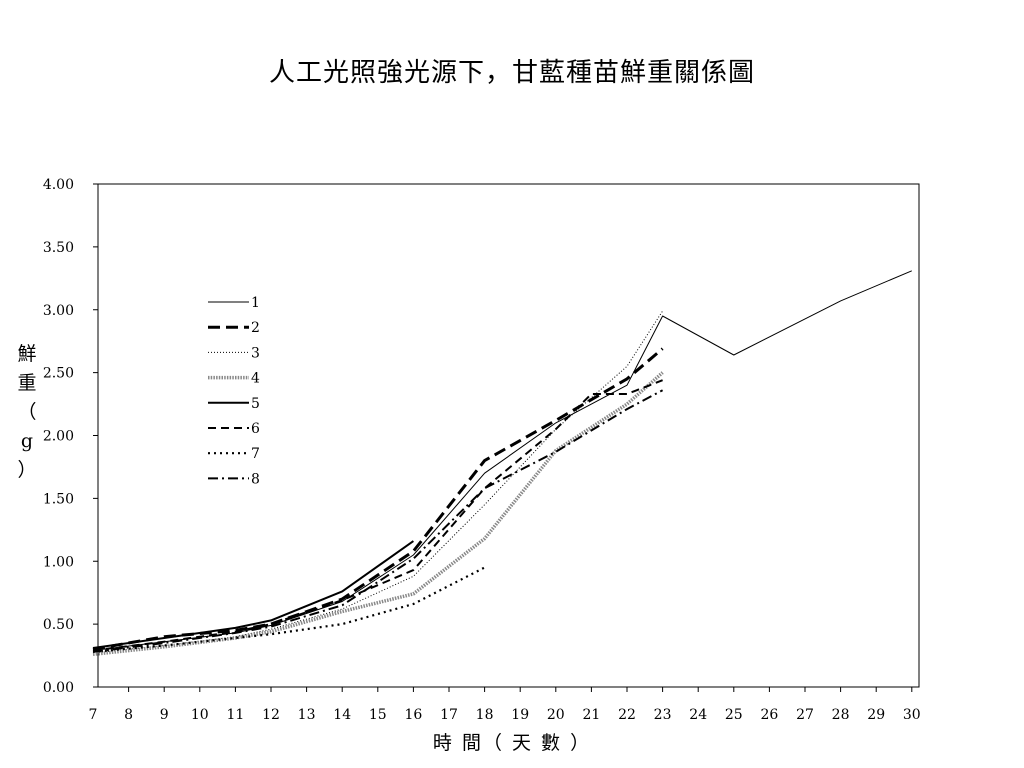 This screenshot has width=1024, height=768. Describe the element at coordinates (58, 374) in the screenshot. I see `y-tick-label: 2.50` at that location.